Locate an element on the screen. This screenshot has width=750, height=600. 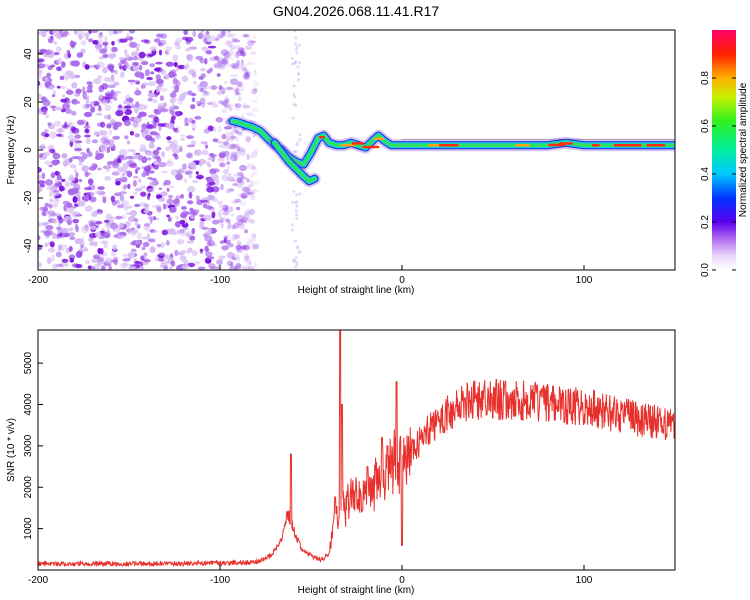
spectrogram-y-tick-label: 40 is located at coordinates (28, 54).